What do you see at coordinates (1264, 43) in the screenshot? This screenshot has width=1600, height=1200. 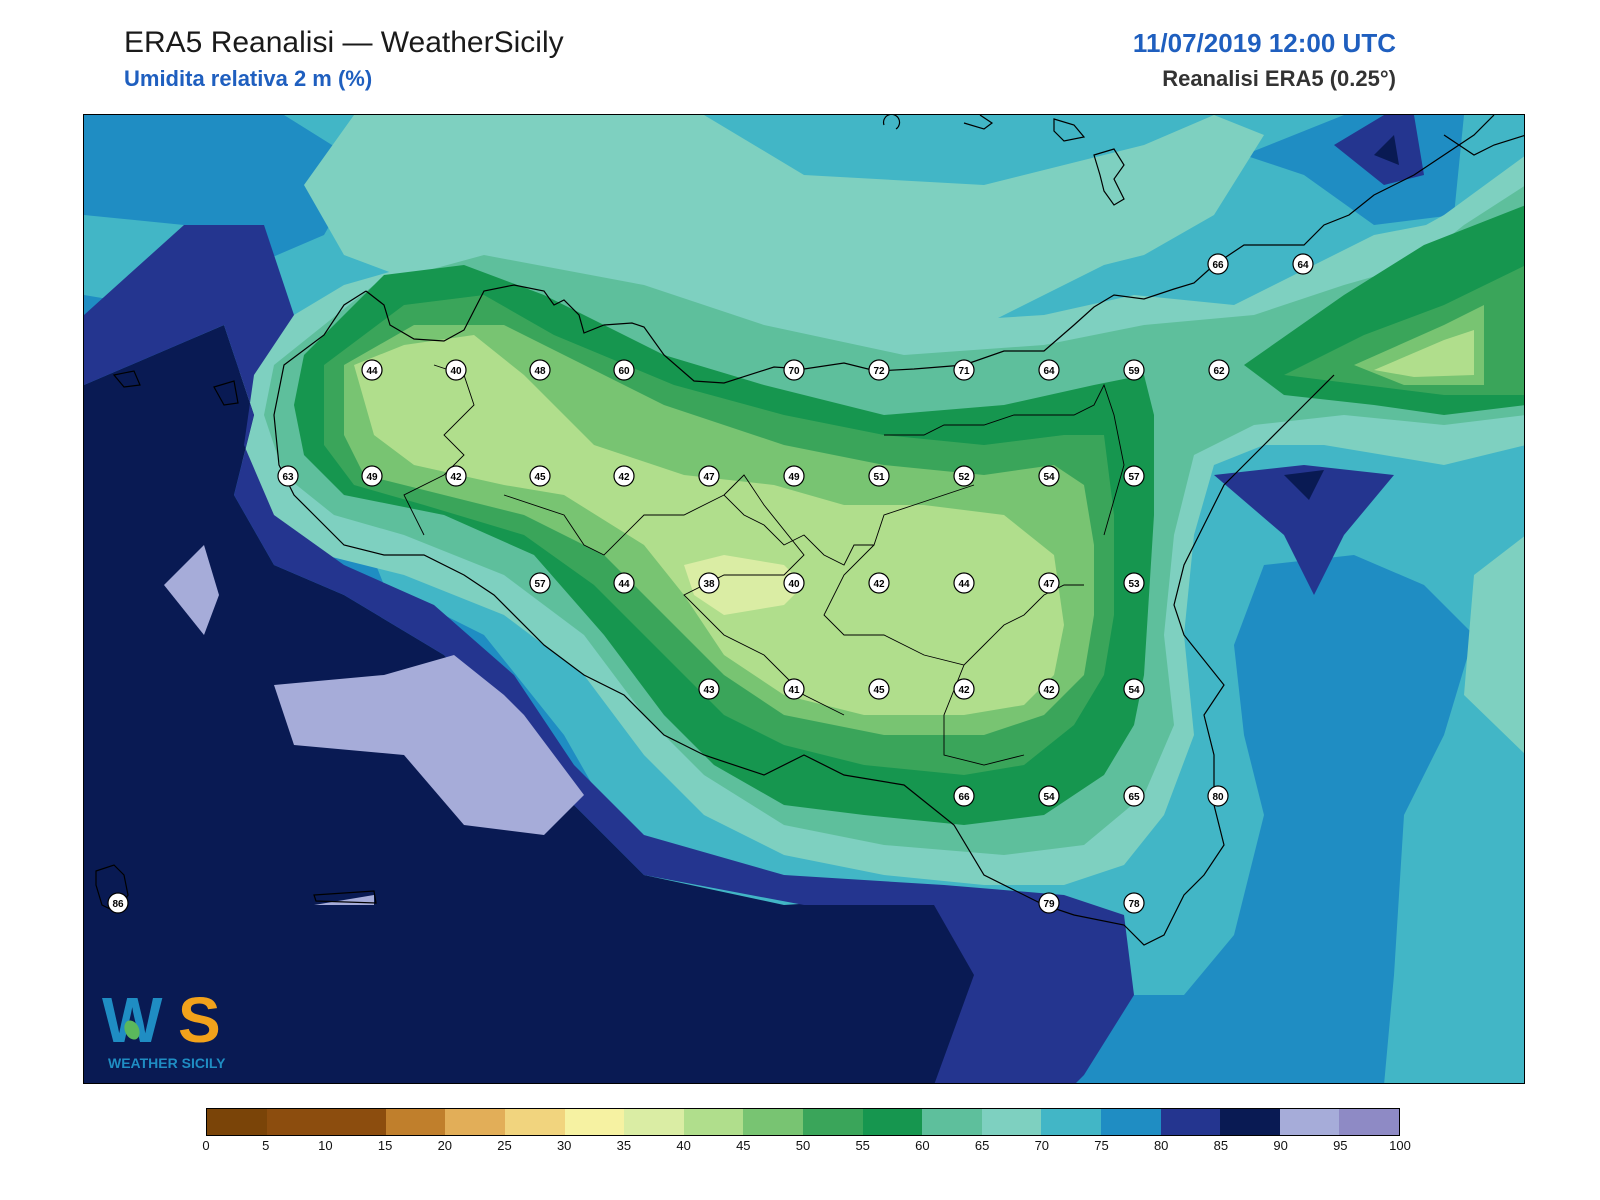 I see `map-datetime: 11/07/2019 12:00 UTC` at bounding box center [1264, 43].